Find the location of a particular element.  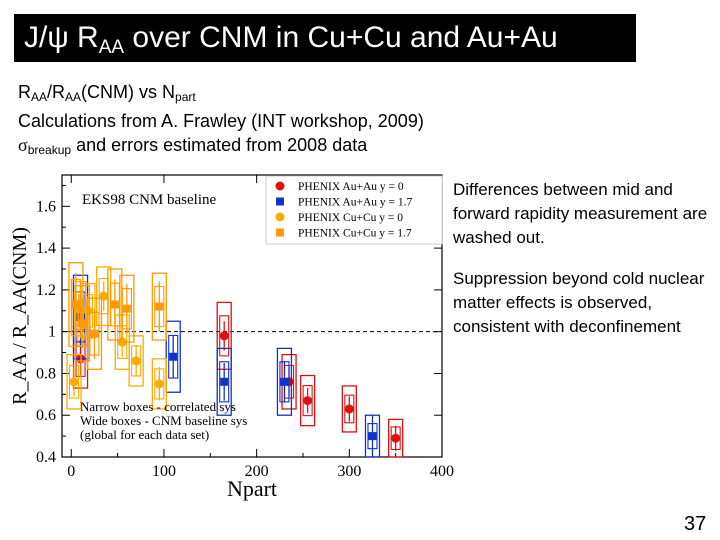

legend-box is located at coordinates (354, 210).